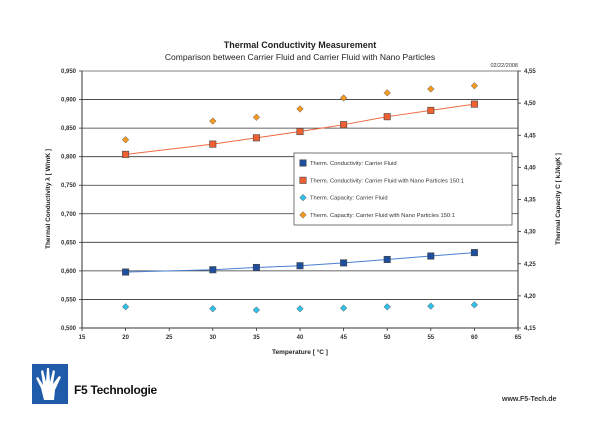 The height and width of the screenshot is (424, 600). Describe the element at coordinates (300, 338) in the screenshot. I see `x-tick-label: 40` at that location.